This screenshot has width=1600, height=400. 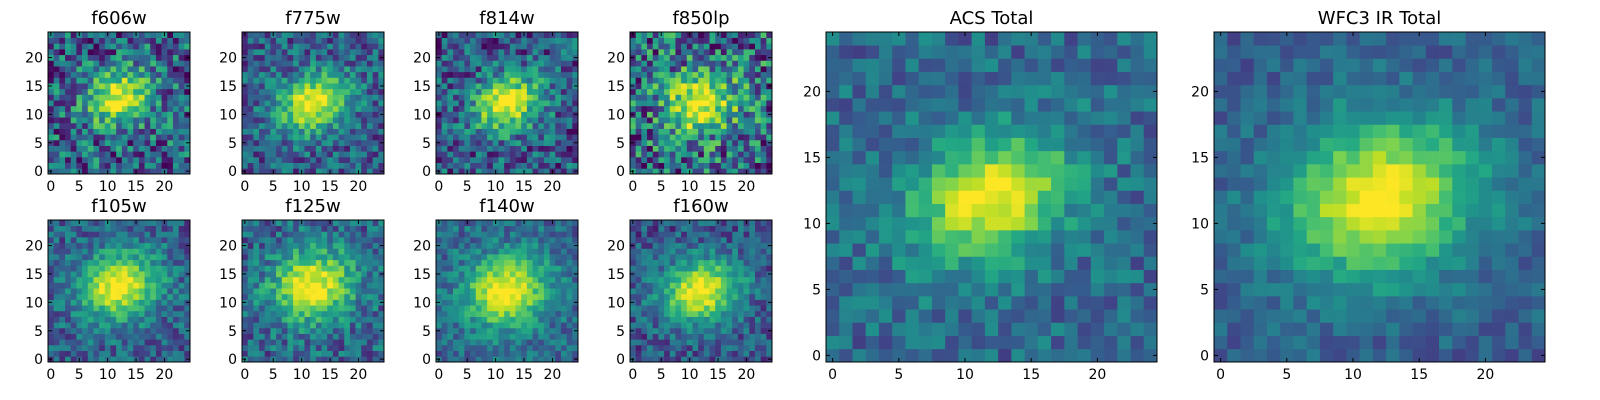 I want to click on y-tick-label: 20, so click(x=422, y=59).